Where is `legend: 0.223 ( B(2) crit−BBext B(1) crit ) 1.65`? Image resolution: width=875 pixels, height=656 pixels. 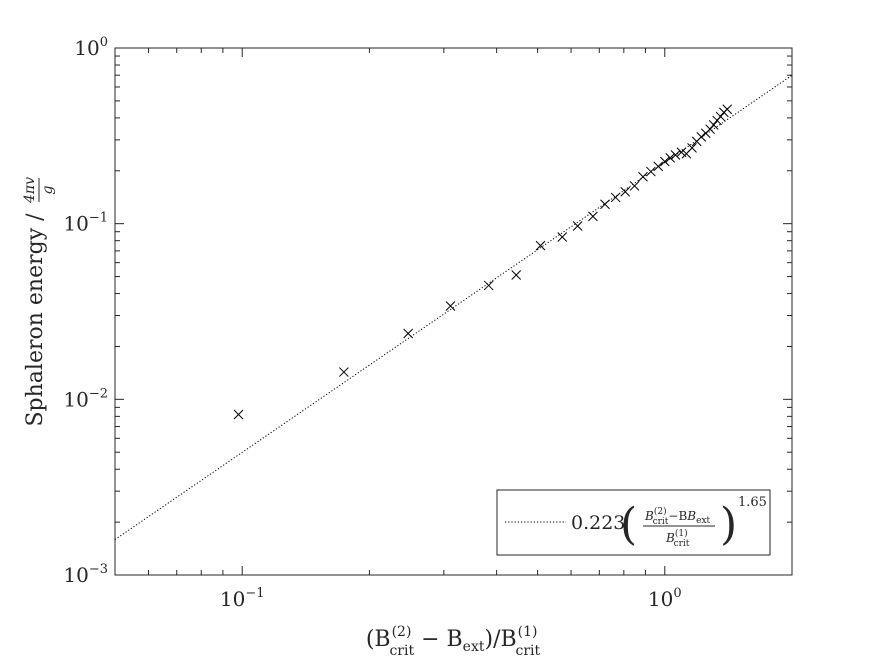 legend: 0.223 ( B(2) crit−BBext B(1) crit ) 1.65 is located at coordinates (633, 522).